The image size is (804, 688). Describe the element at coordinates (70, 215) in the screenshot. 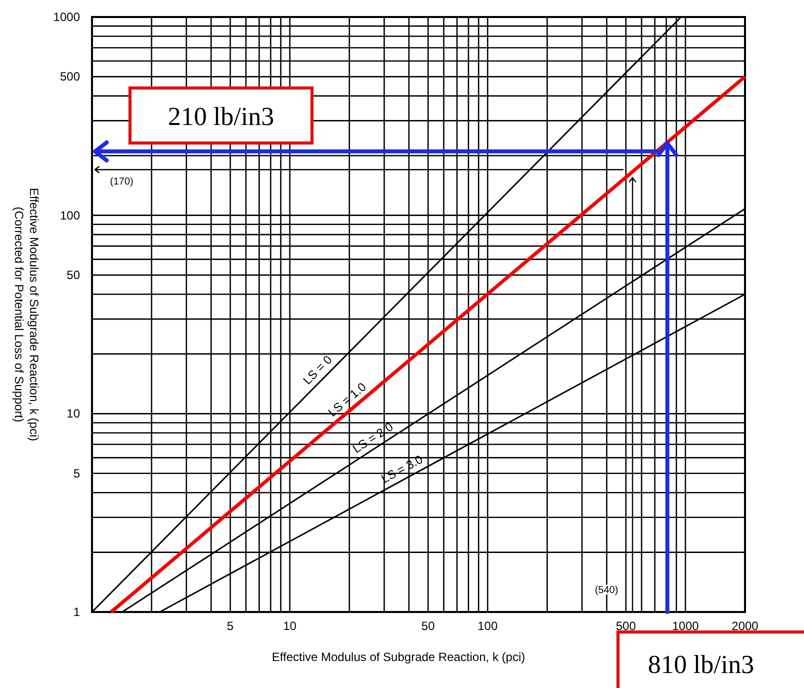

I see `y-tick-label: 100` at that location.